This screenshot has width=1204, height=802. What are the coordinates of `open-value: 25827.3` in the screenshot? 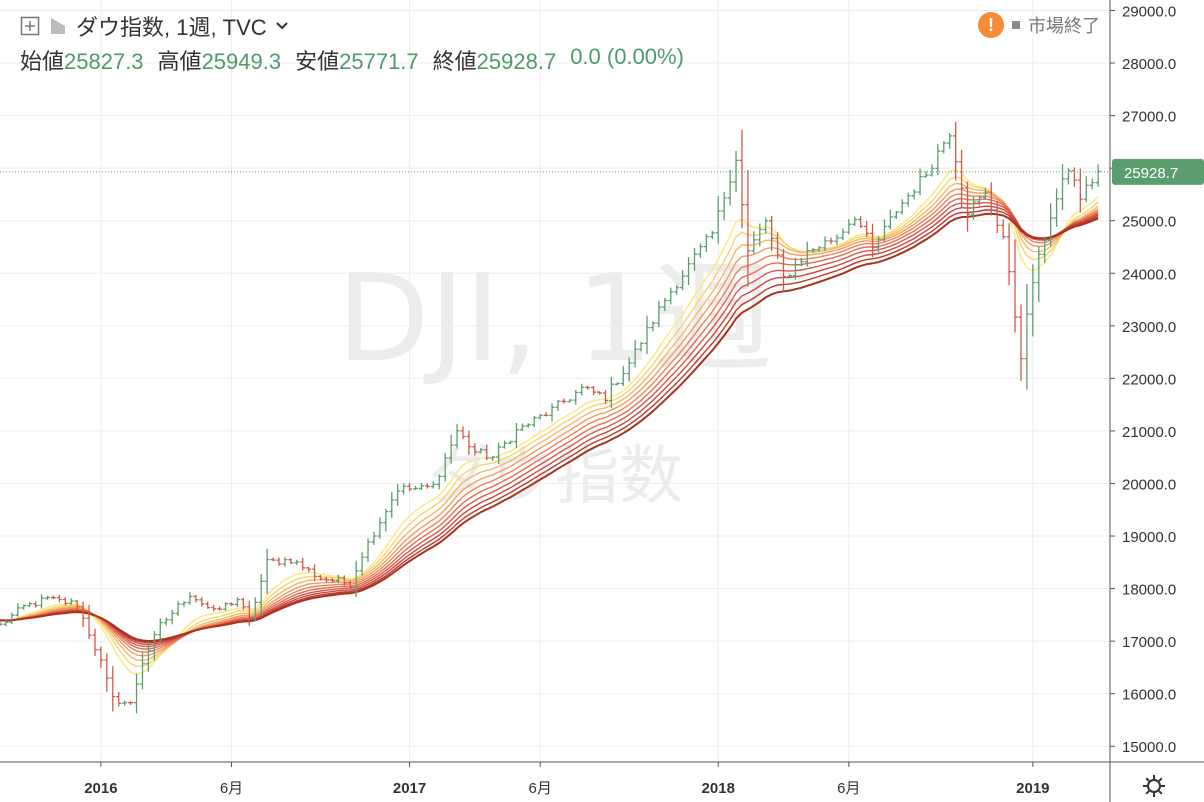 It's located at (104, 61).